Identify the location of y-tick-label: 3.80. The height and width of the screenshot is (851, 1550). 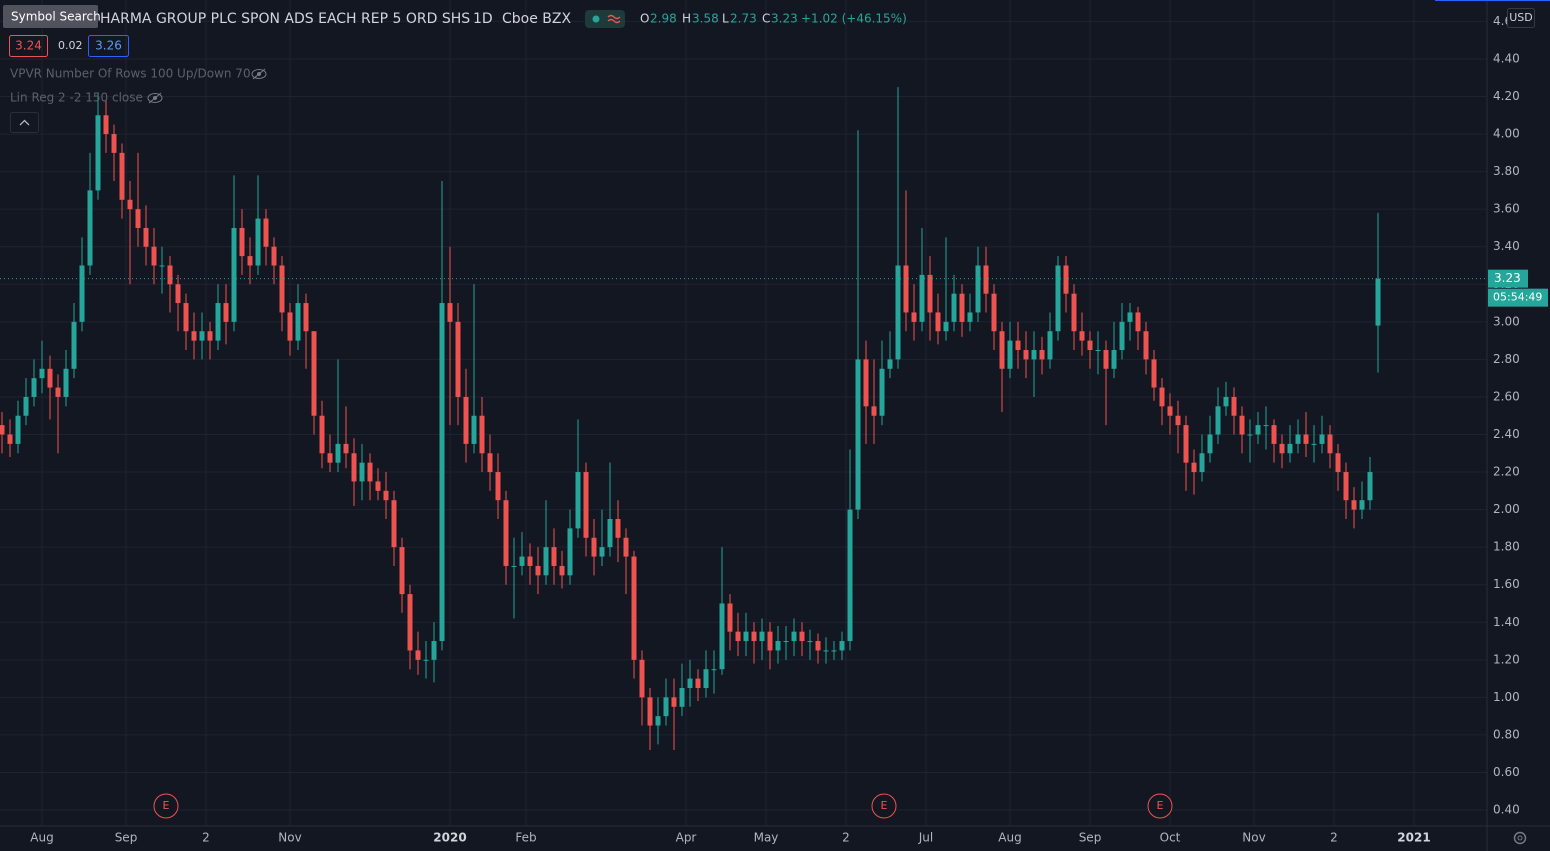
(1506, 171).